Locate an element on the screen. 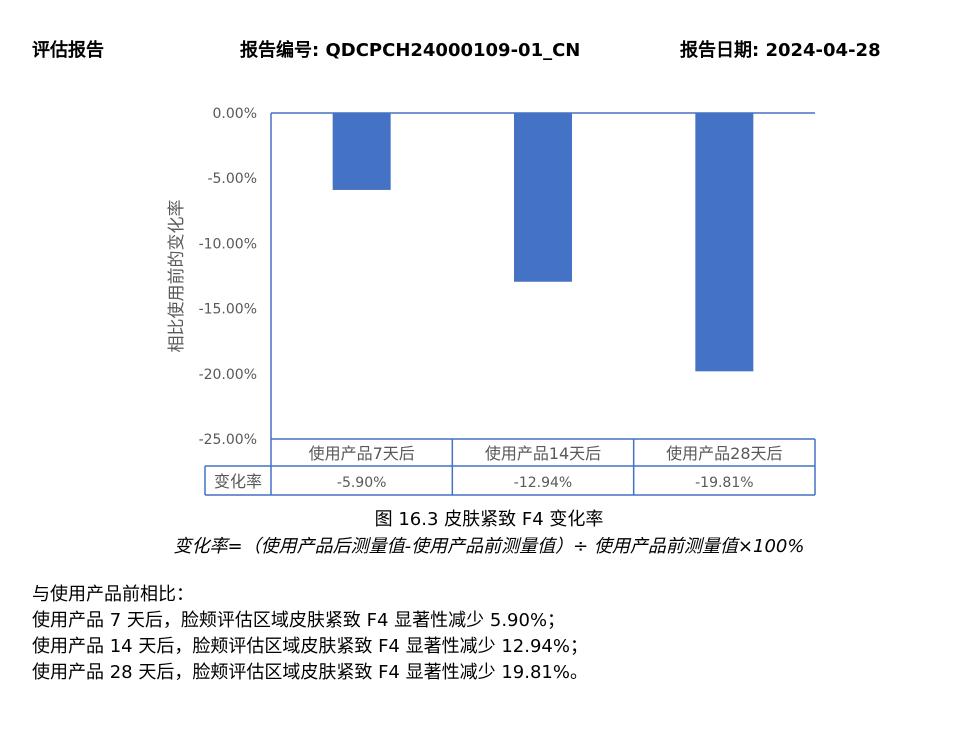 Image resolution: width=978 pixels, height=734 pixels. category-label: 使用产品7天后 is located at coordinates (362, 453).